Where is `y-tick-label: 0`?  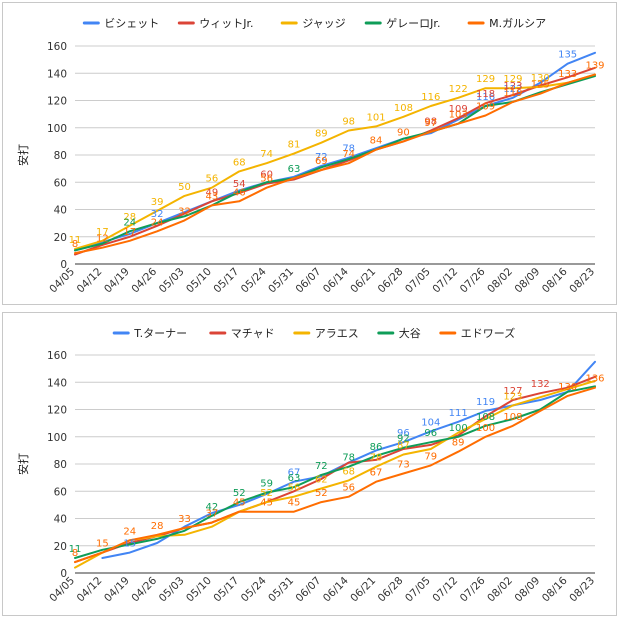
y-tick-label: 0 is located at coordinates (63, 574).